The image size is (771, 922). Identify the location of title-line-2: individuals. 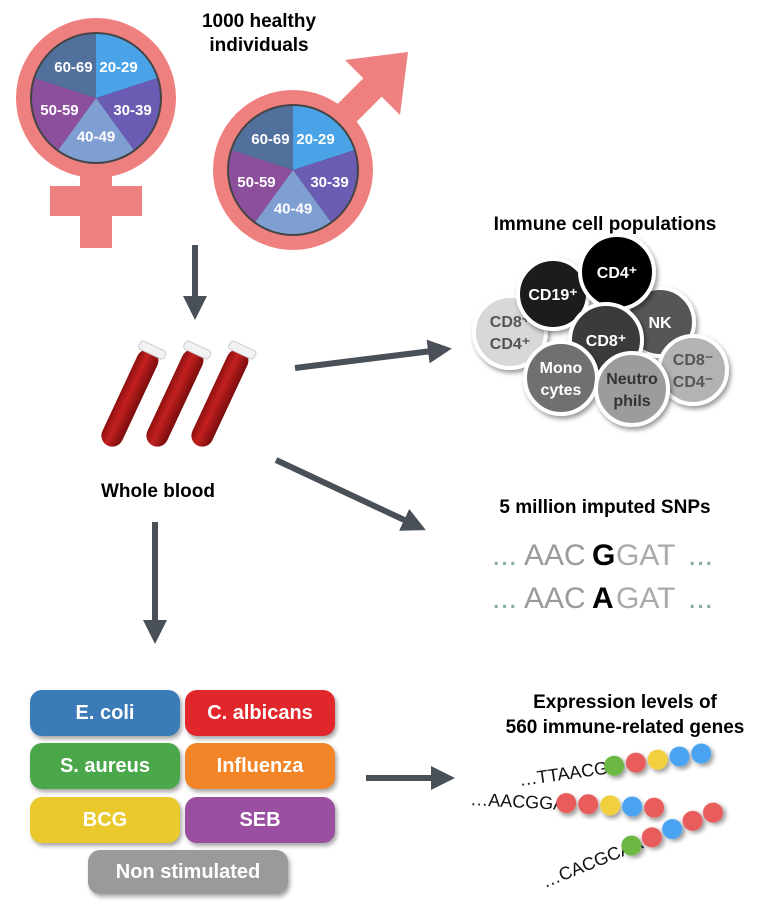
(258, 45).